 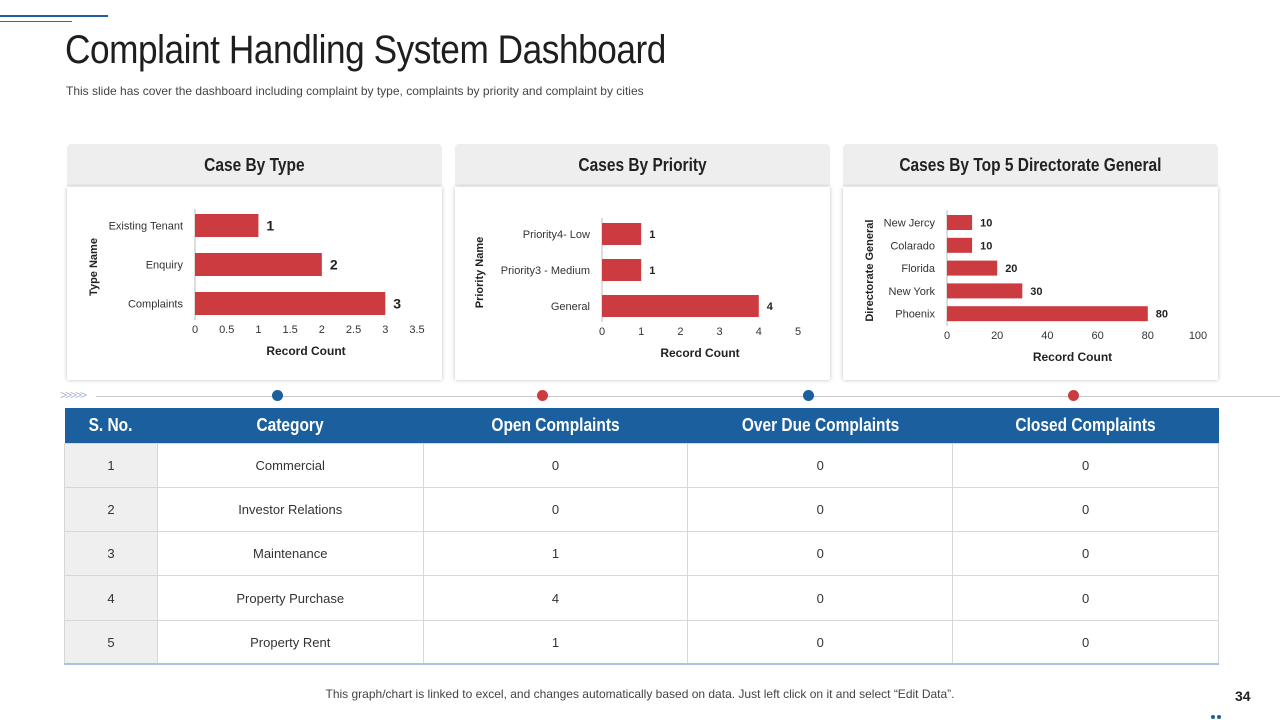 What do you see at coordinates (1198, 336) in the screenshot?
I see `tick-label: 100` at bounding box center [1198, 336].